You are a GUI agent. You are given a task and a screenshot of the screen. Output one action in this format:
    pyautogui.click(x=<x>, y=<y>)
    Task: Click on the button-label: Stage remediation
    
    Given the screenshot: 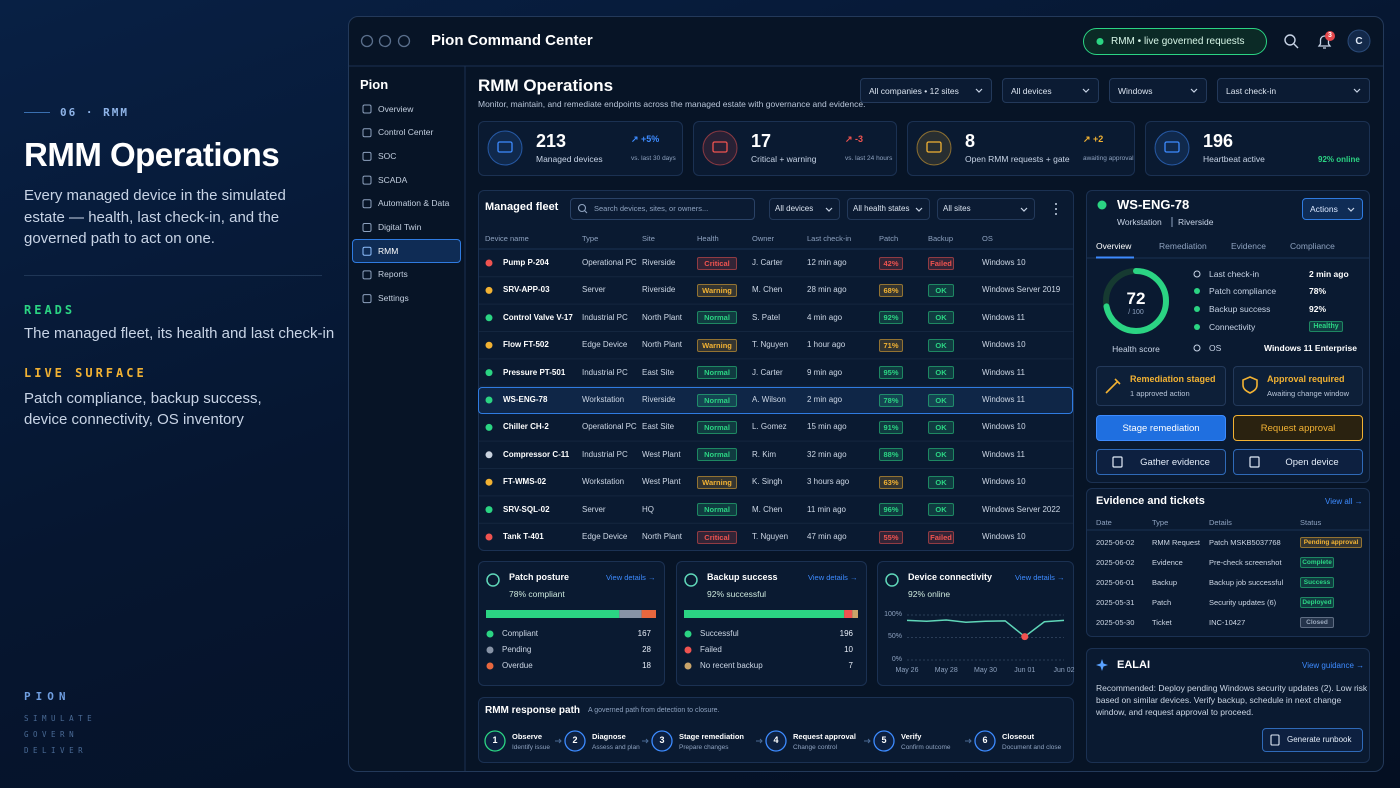 What is the action you would take?
    pyautogui.click(x=1161, y=428)
    